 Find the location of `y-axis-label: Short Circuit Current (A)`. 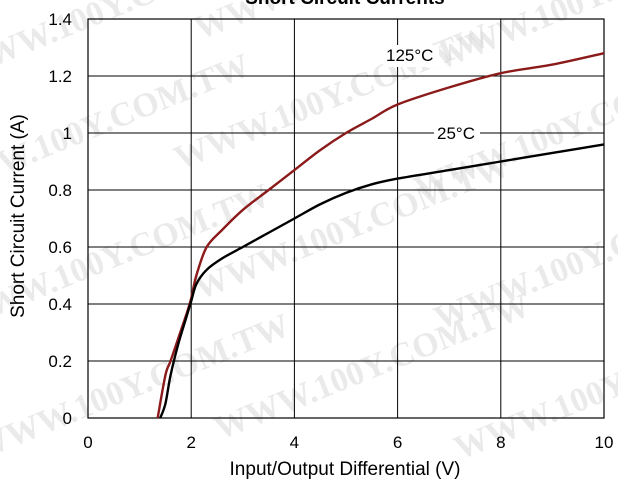

y-axis-label: Short Circuit Current (A) is located at coordinates (18, 216).